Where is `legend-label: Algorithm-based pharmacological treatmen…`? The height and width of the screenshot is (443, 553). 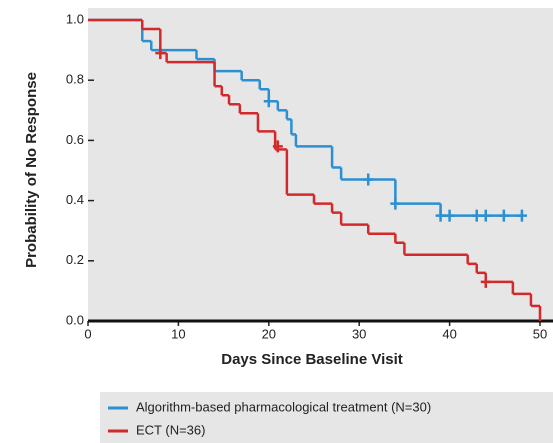 legend-label: Algorithm-based pharmacological treatmen… is located at coordinates (283, 406).